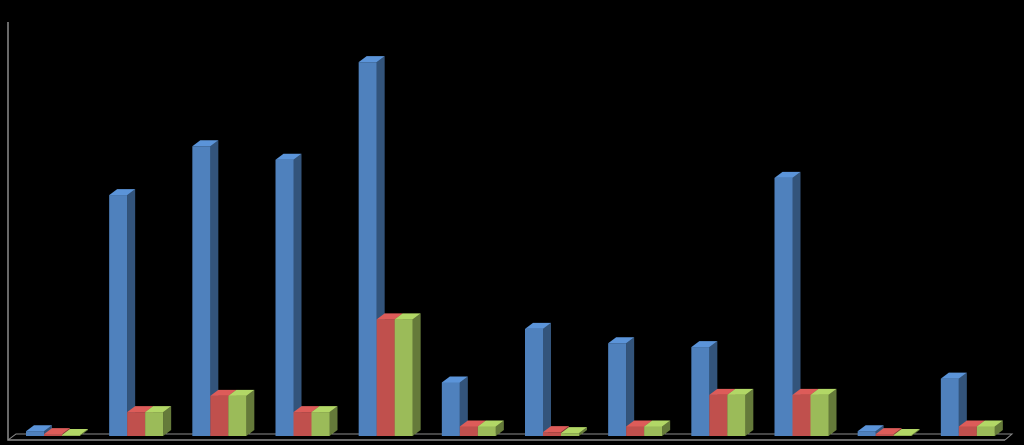  What do you see at coordinates (510, 437) in the screenshot?
I see `floor` at bounding box center [510, 437].